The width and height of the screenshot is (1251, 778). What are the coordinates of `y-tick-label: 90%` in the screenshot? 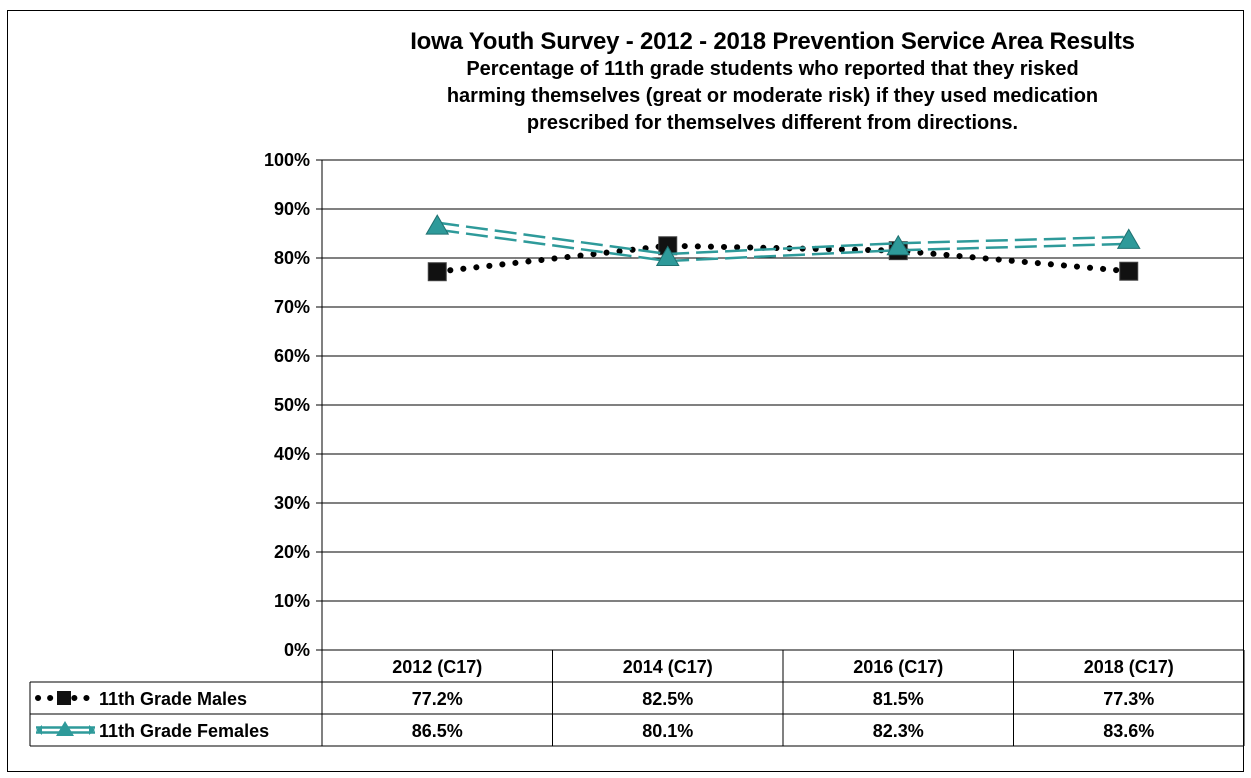 It's located at (292, 209).